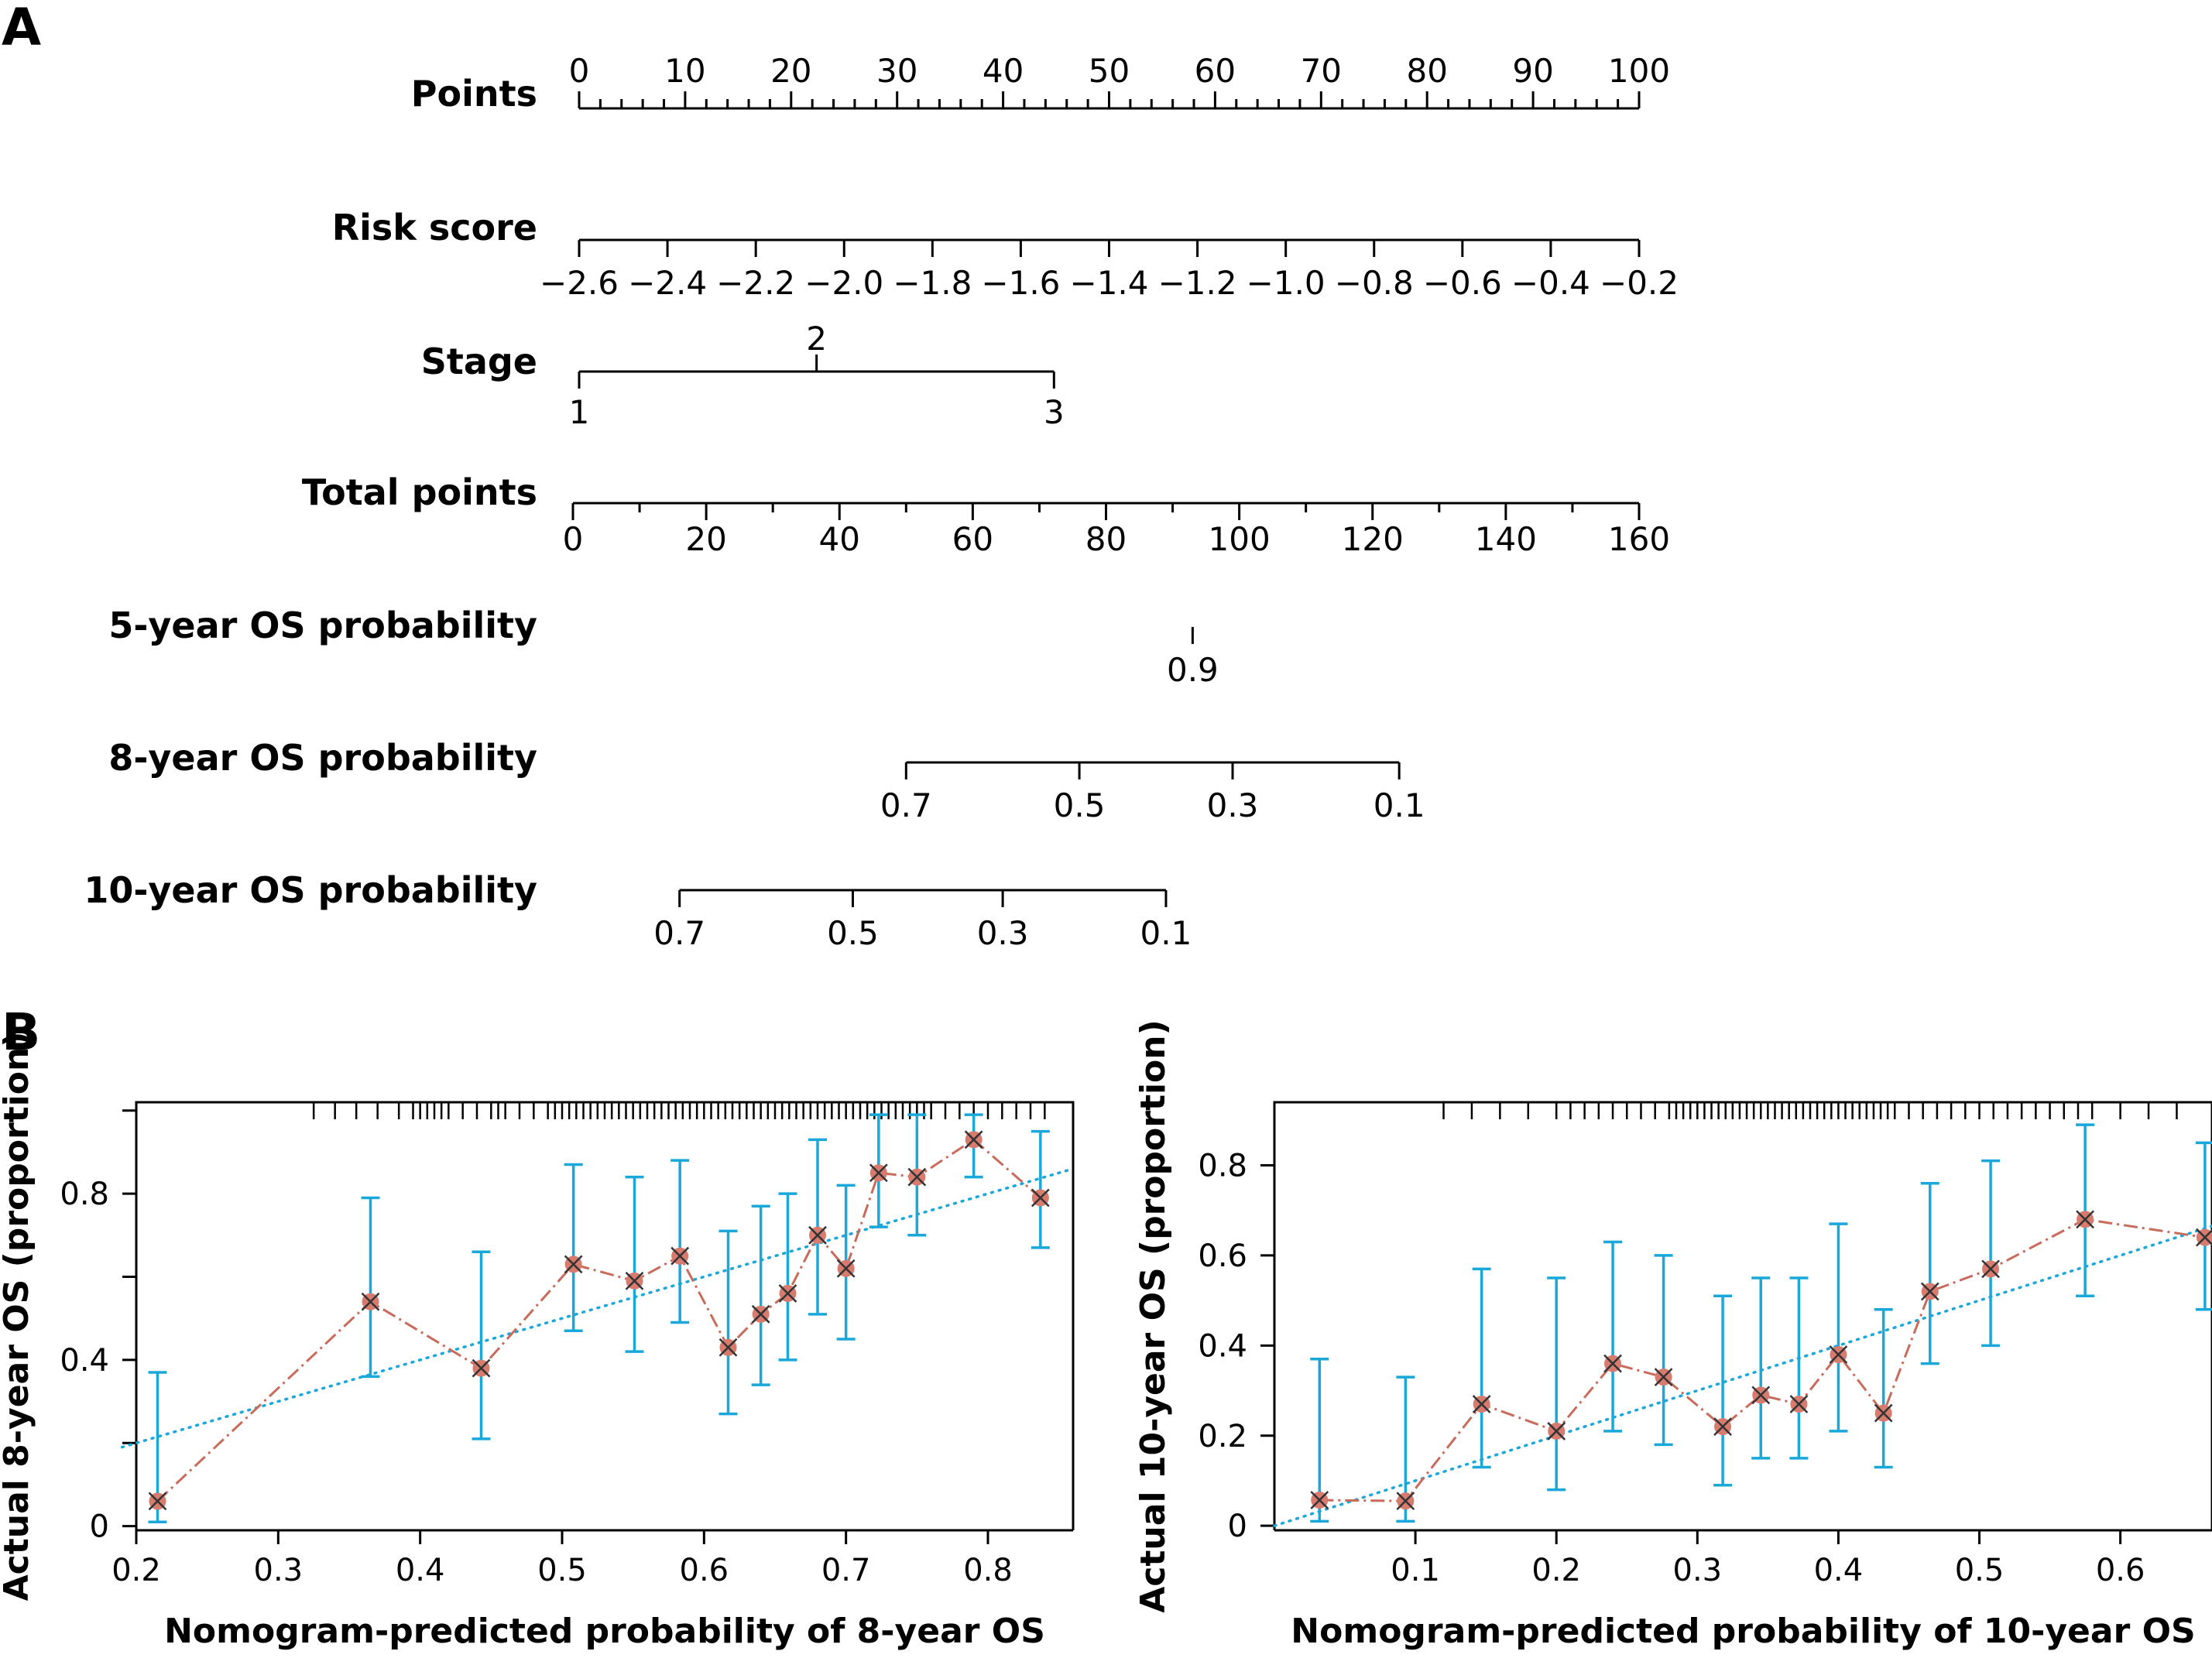  I want to click on risk-tick-label: −2.6, so click(579, 283).